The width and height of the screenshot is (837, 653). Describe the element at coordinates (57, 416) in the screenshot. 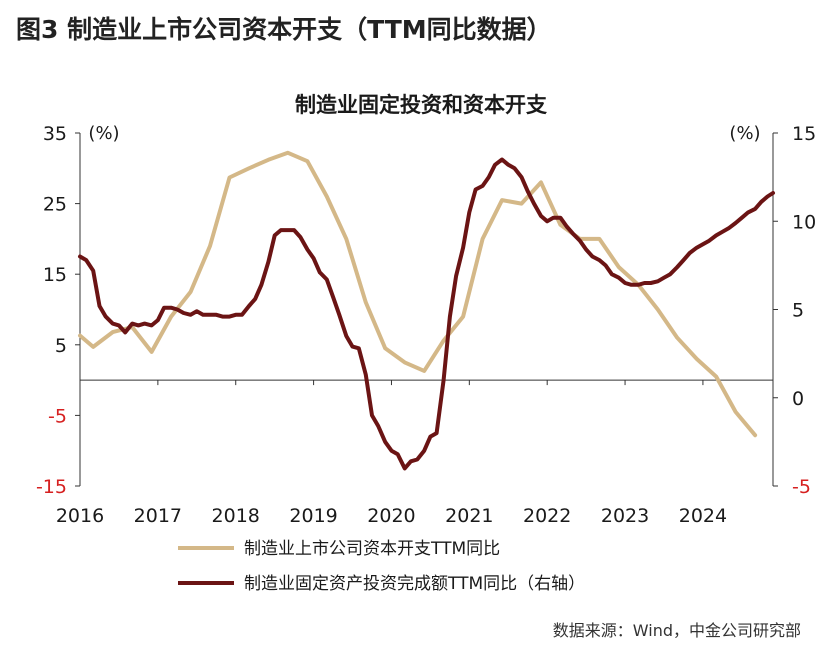

I see `left-tick-label: -5` at that location.